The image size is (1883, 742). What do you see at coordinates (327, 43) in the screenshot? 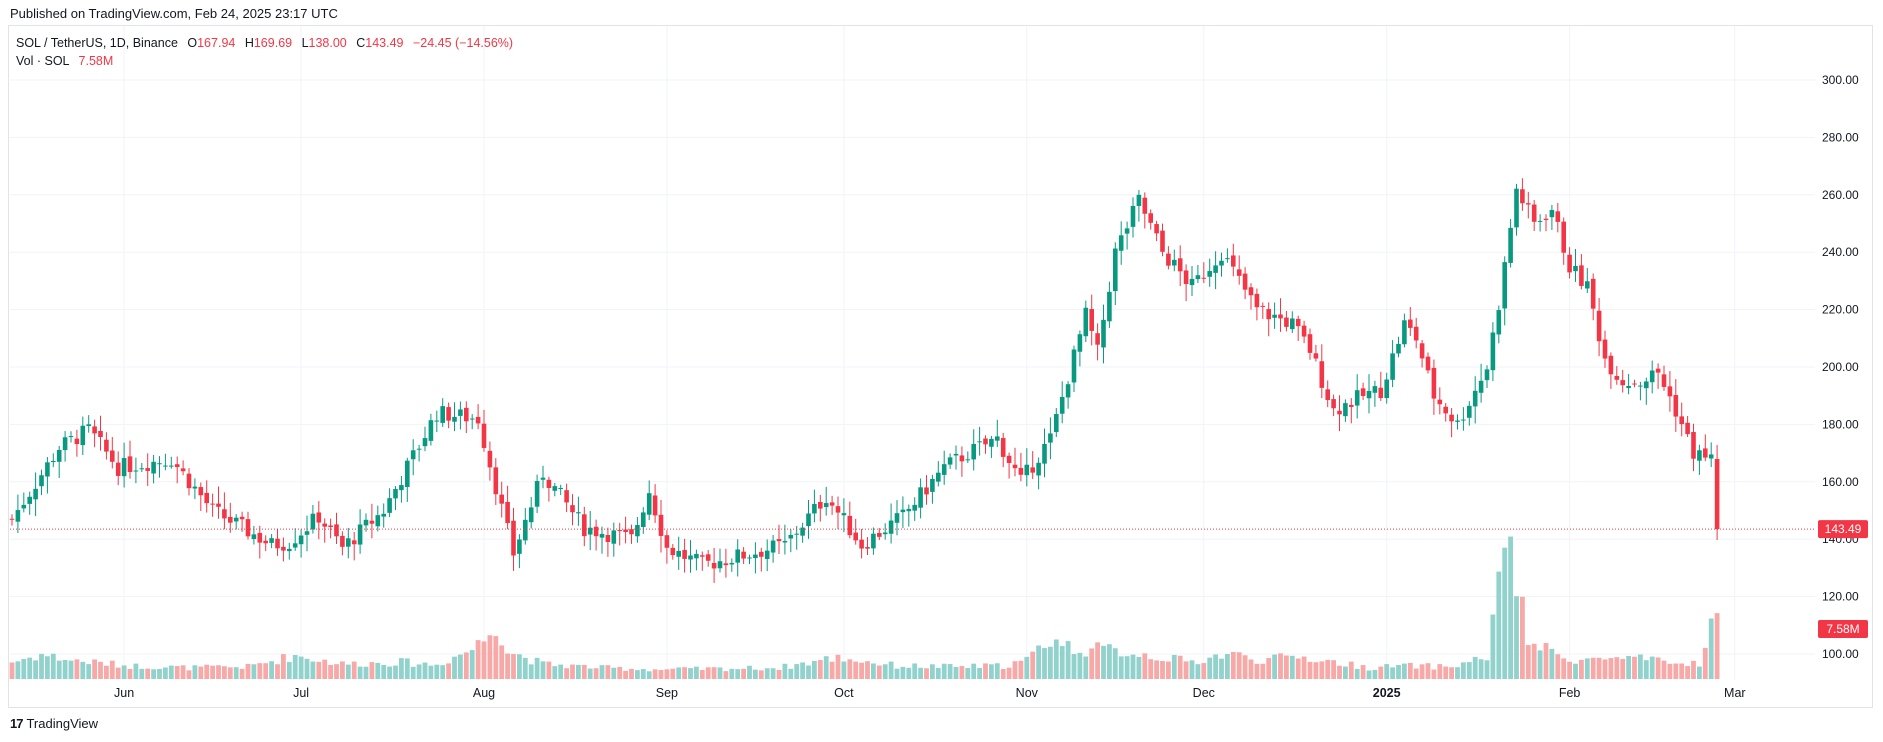
I see `low-value: 138.00` at bounding box center [327, 43].